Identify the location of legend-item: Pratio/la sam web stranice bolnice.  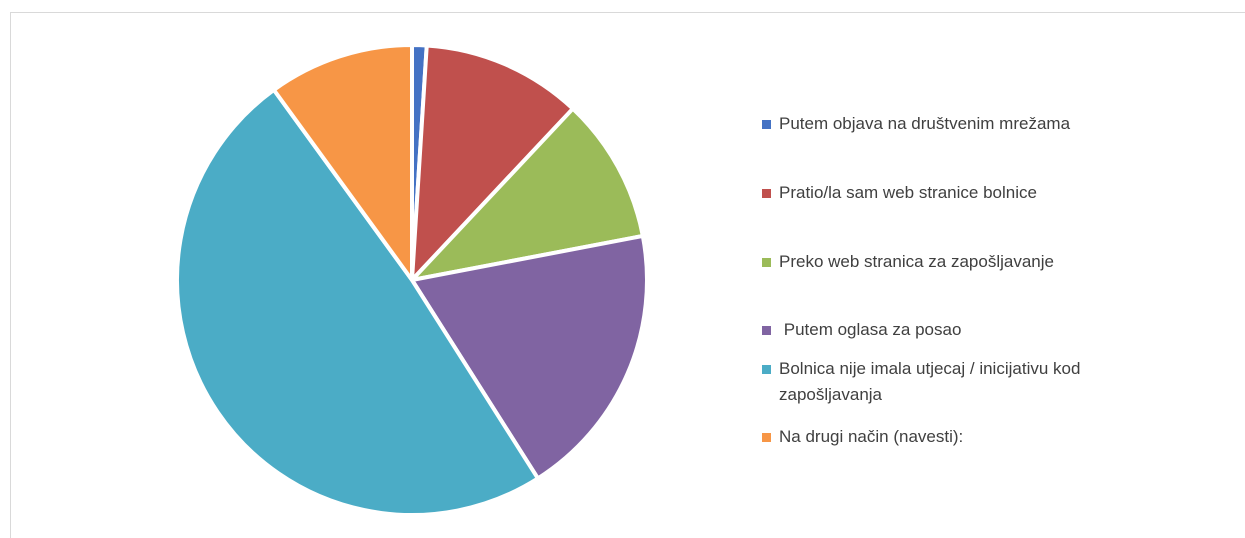
(972, 193).